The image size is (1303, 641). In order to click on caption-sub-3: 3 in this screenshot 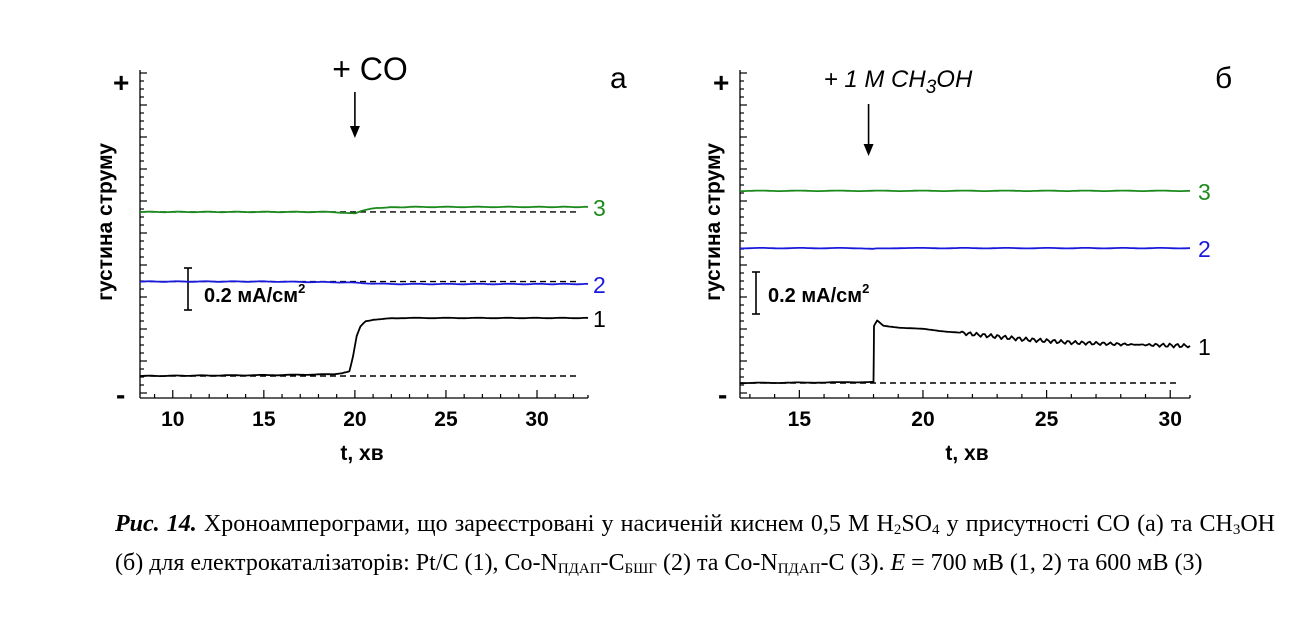, I will do `click(1236, 530)`.